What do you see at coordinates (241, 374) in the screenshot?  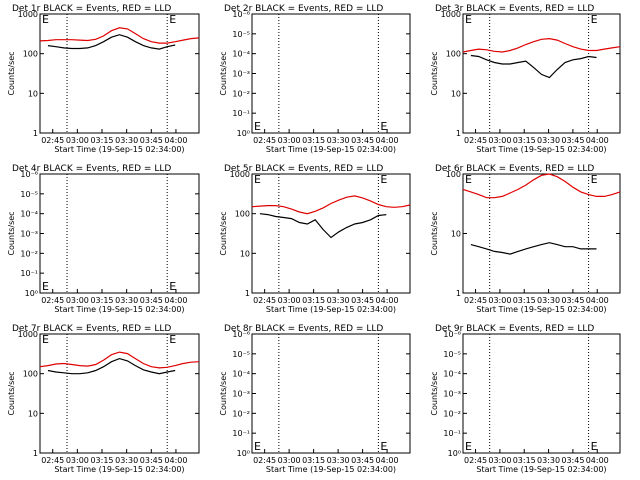 I see `y-tick-label: 10⁻⁴` at bounding box center [241, 374].